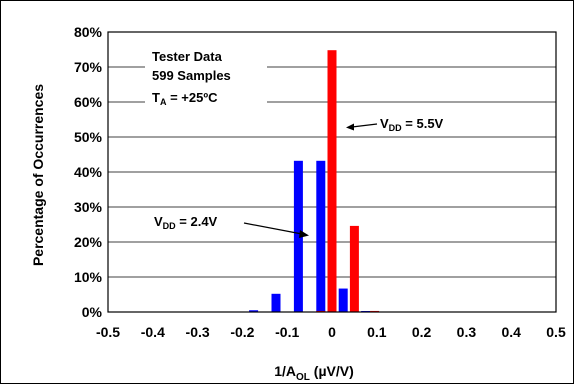 This screenshot has height=386, width=576. Describe the element at coordinates (273, 228) in the screenshot. I see `arrow-vdd-2v4` at that location.